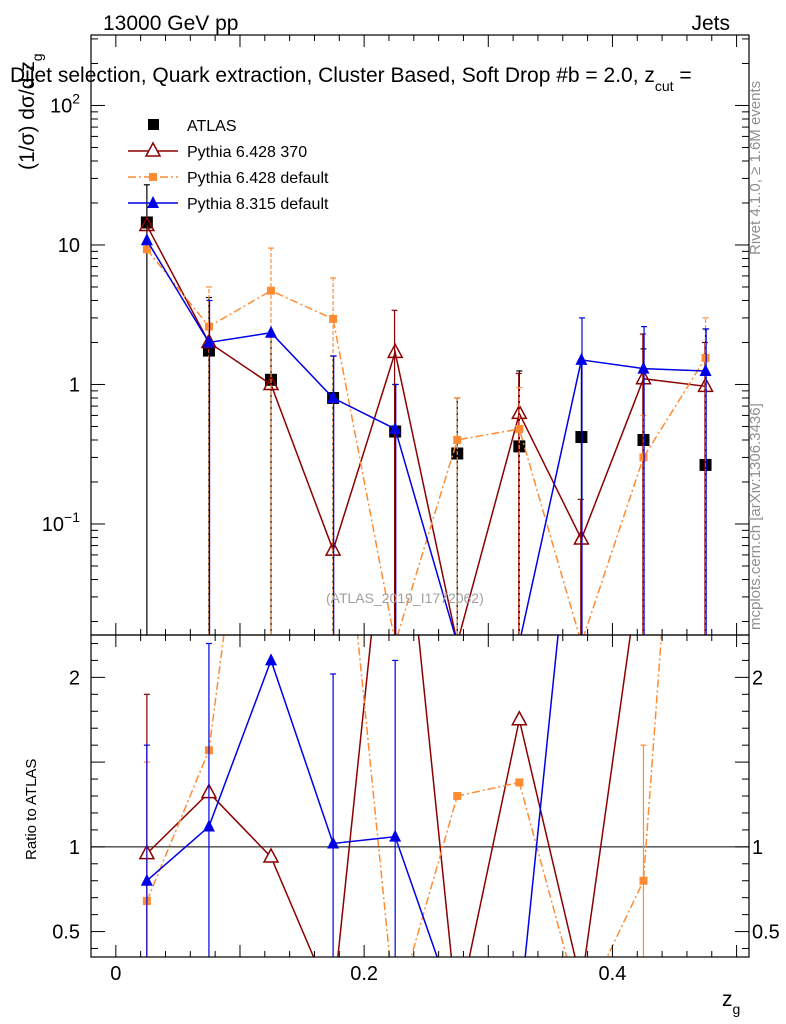 This screenshot has height=1024, width=786. What do you see at coordinates (613, 974) in the screenshot?
I see `x-tick-label: 0.4` at bounding box center [613, 974].